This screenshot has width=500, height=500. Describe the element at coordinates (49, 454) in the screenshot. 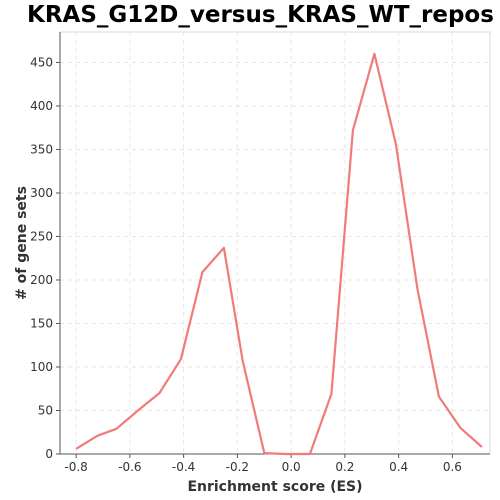

I see `y-tick-label: 0` at that location.